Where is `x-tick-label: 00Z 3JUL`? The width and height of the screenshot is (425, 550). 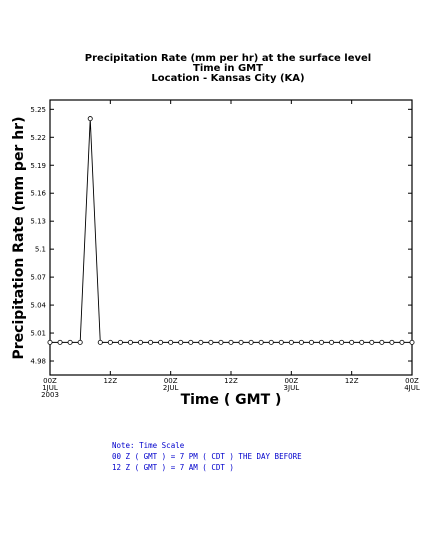
x-tick-label: 00Z 3JUL is located at coordinates (292, 384).